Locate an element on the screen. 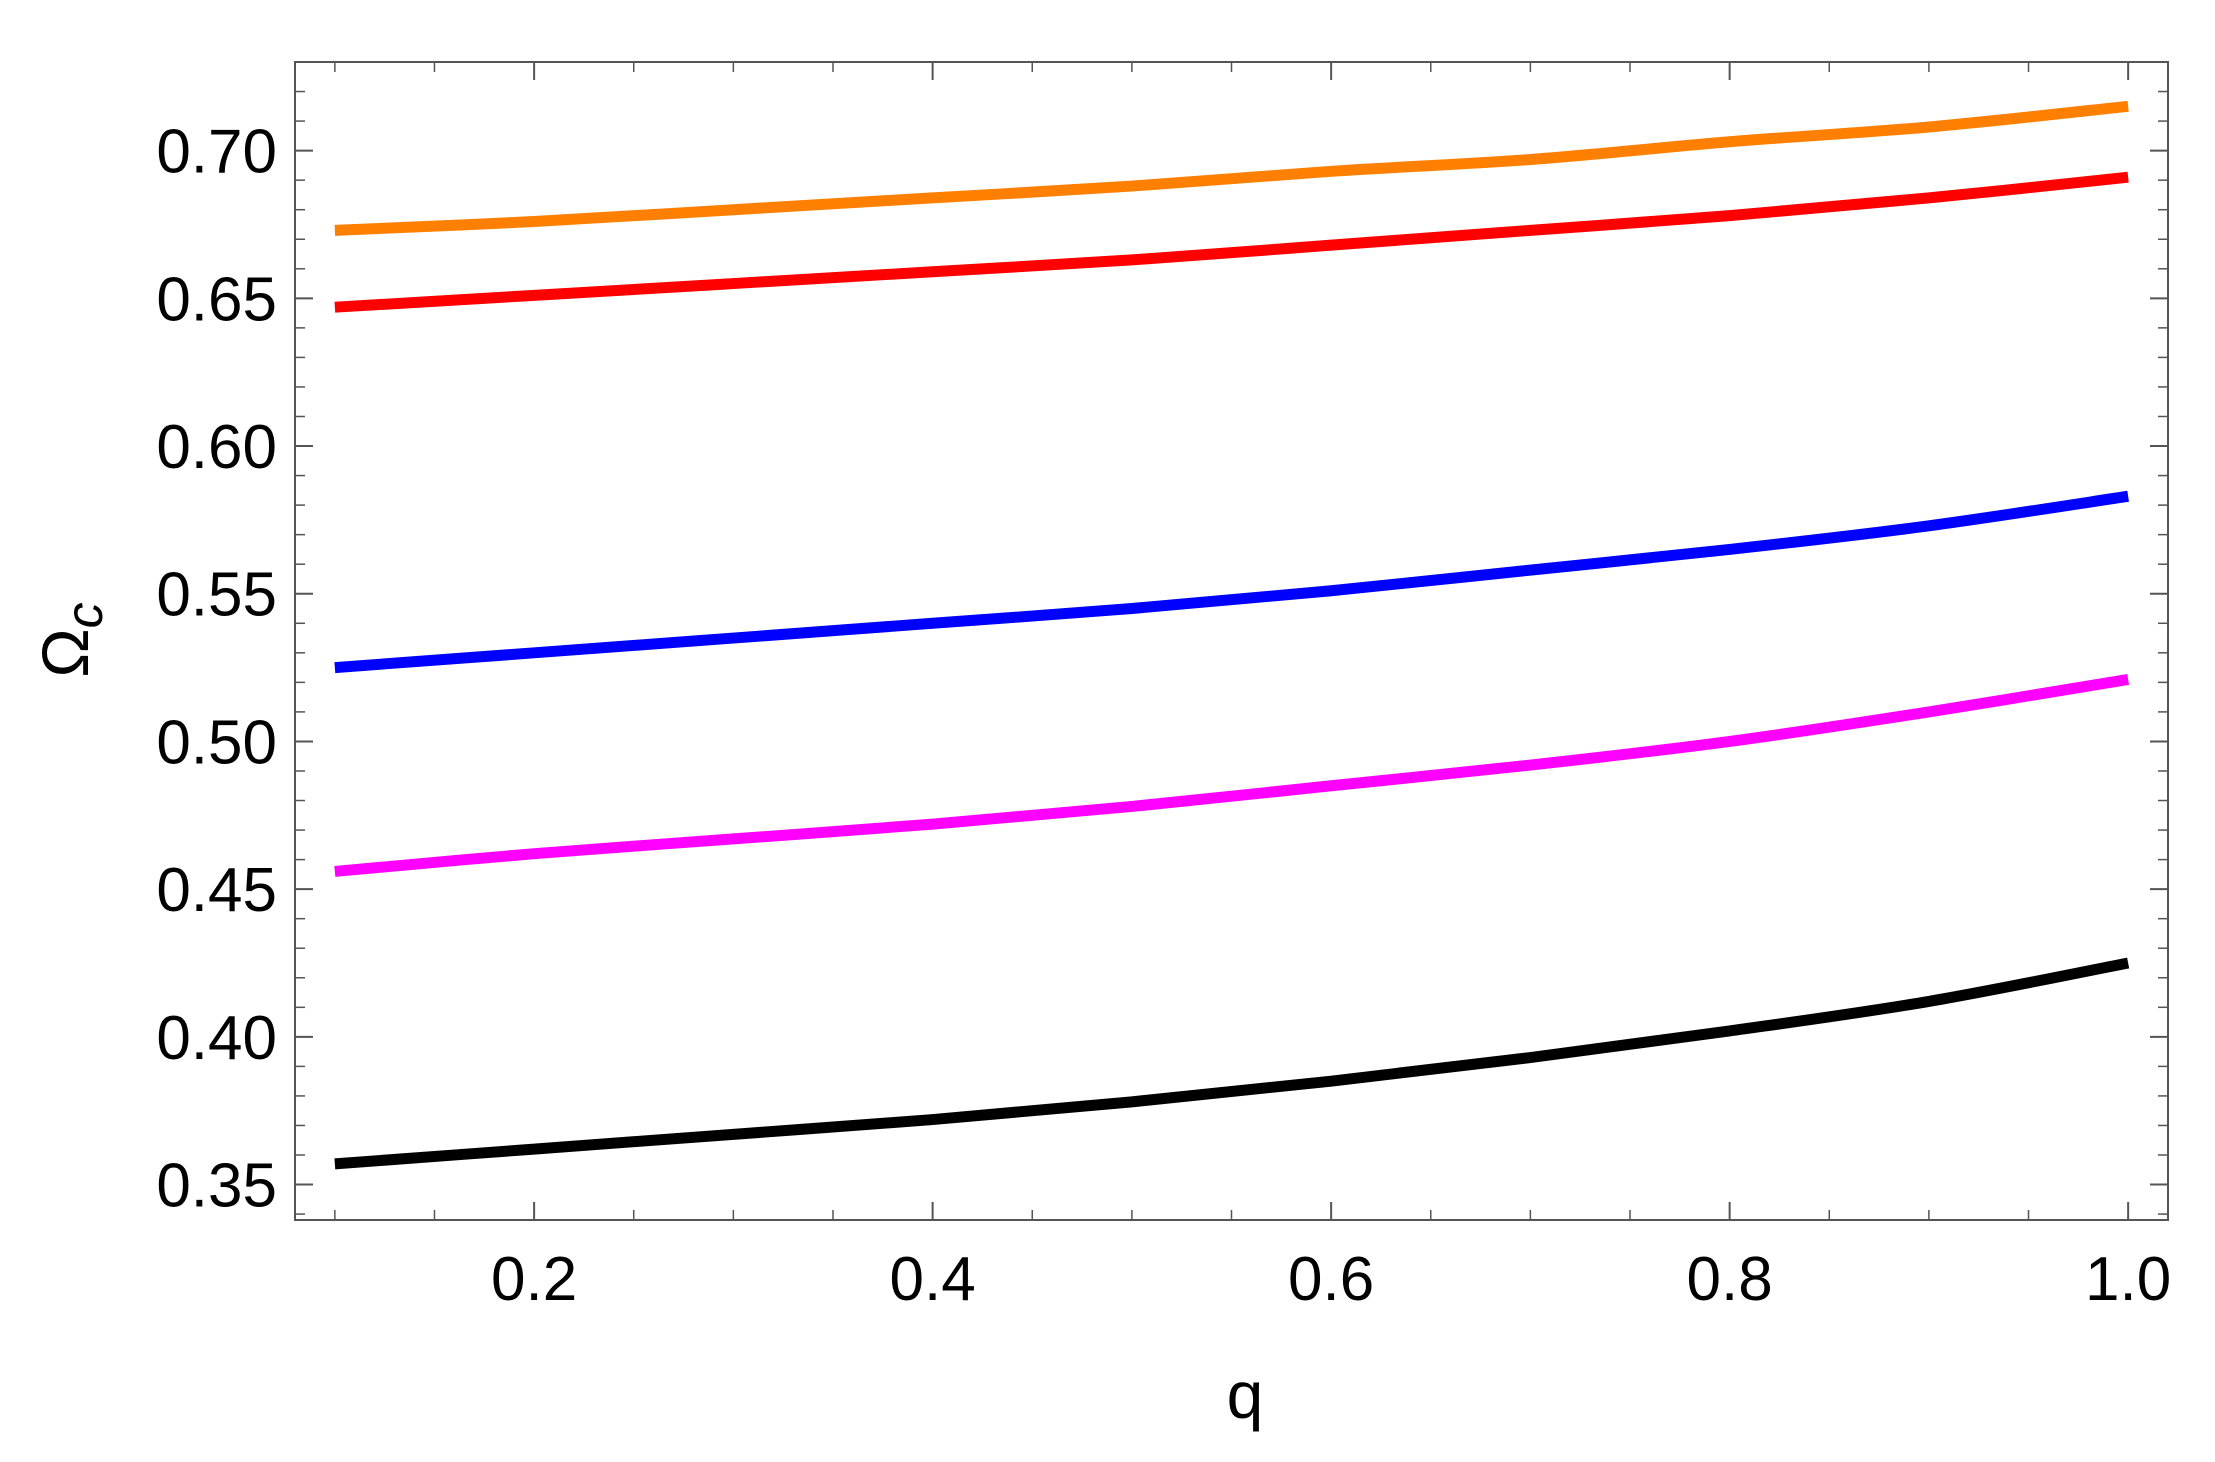 The image size is (2215, 1462). x-tick-label: 1.0 is located at coordinates (2128, 1279).